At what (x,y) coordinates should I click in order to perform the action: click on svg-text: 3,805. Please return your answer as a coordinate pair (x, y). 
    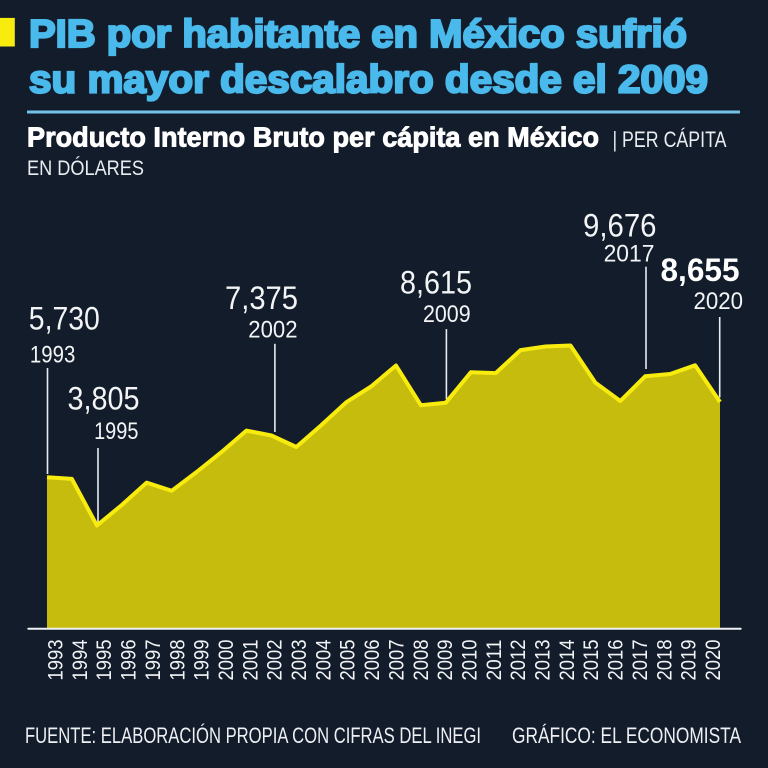
    Looking at the image, I should click on (104, 398).